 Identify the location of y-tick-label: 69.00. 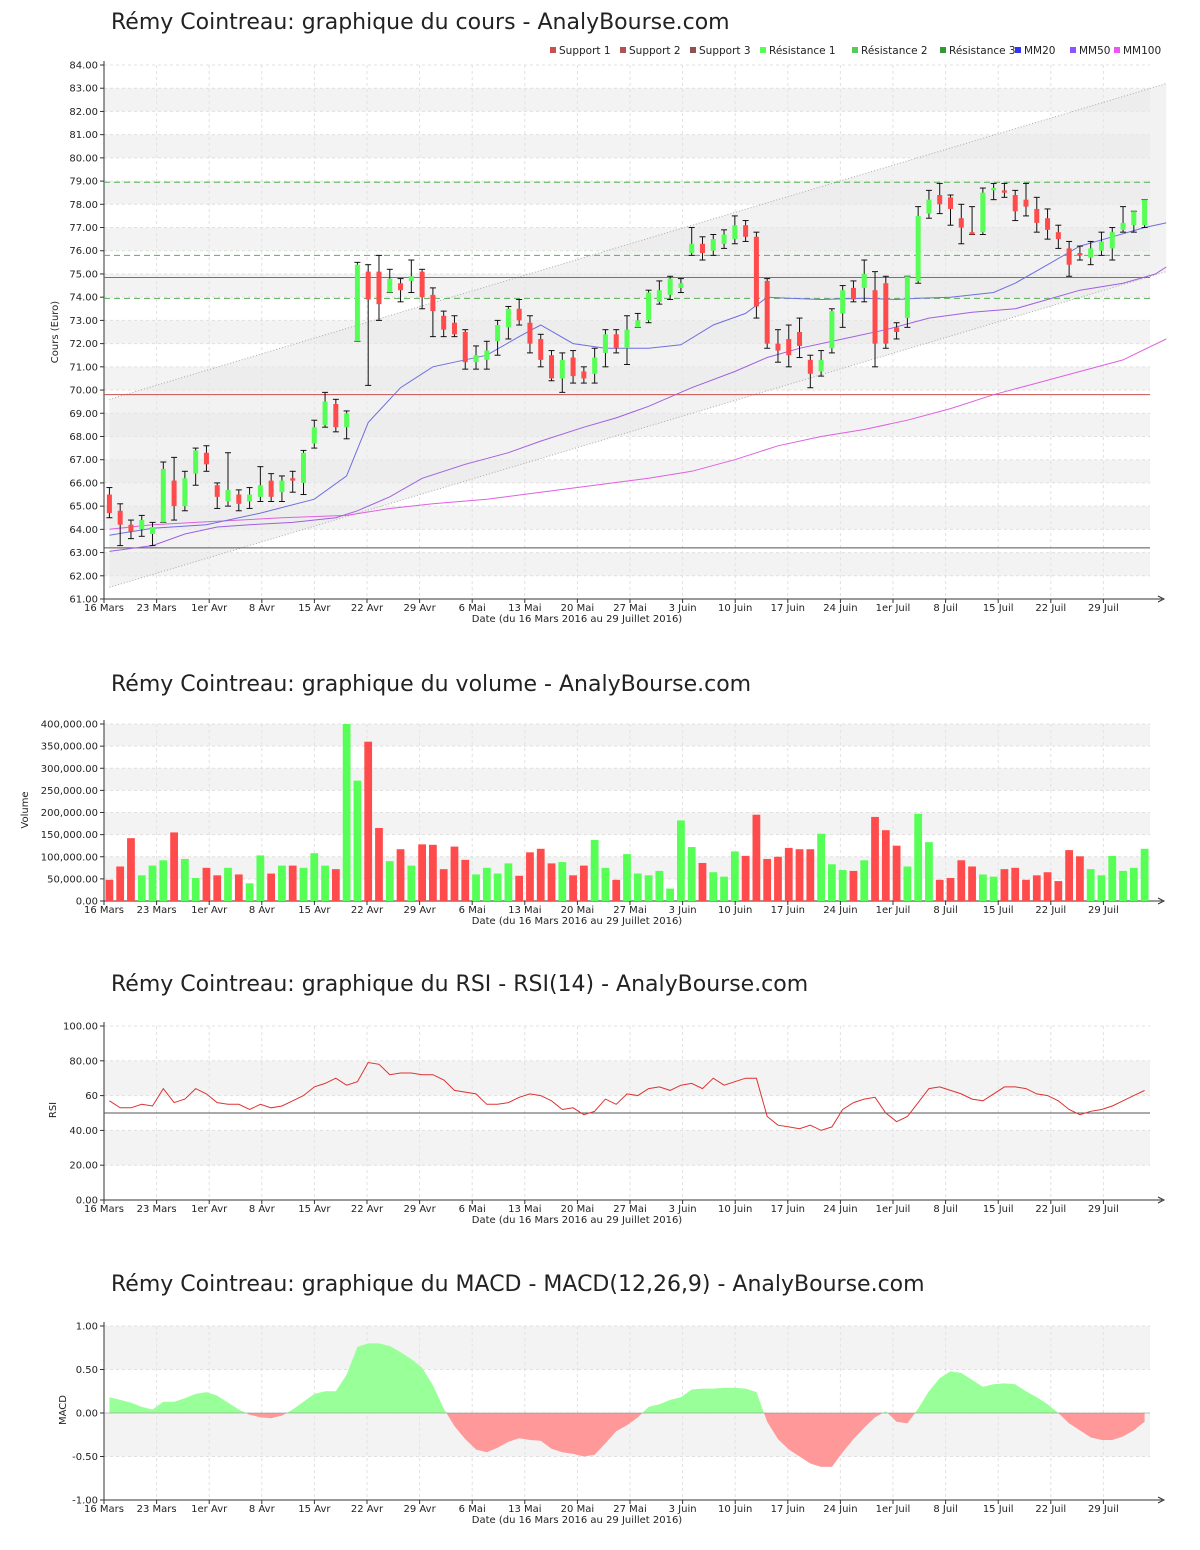
(83, 414).